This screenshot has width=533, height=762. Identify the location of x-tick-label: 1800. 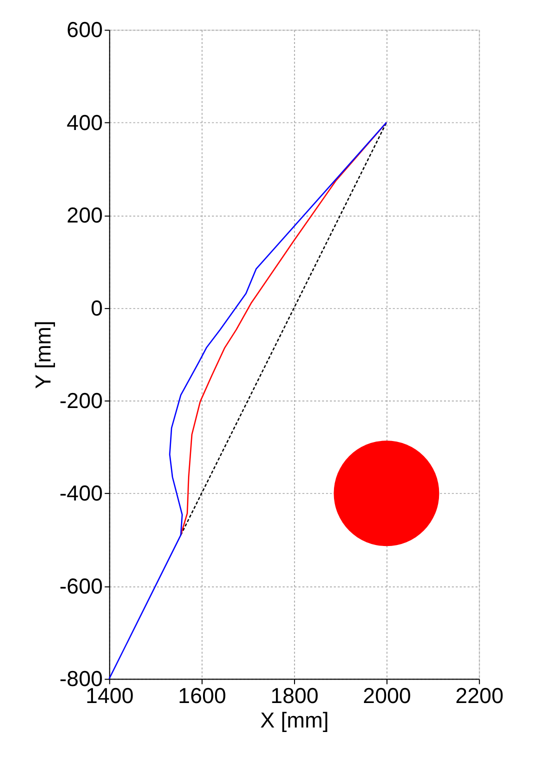
(294, 695).